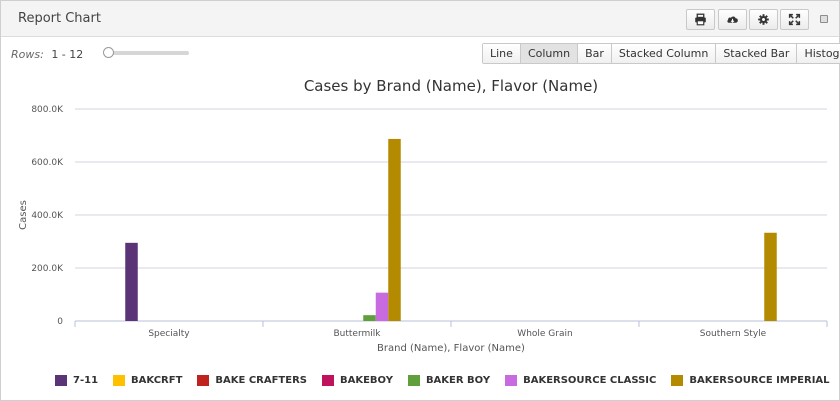  I want to click on legend-item: BAKERSOURCE CLASSIC, so click(580, 380).